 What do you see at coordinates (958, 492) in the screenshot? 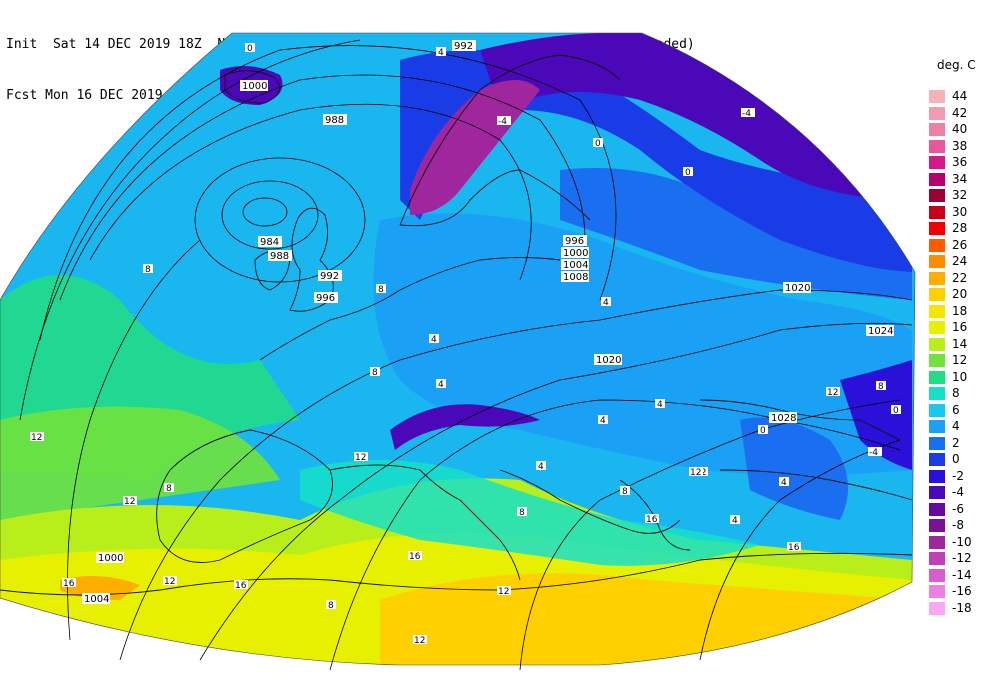
I see `legend-label: -4` at bounding box center [958, 492].